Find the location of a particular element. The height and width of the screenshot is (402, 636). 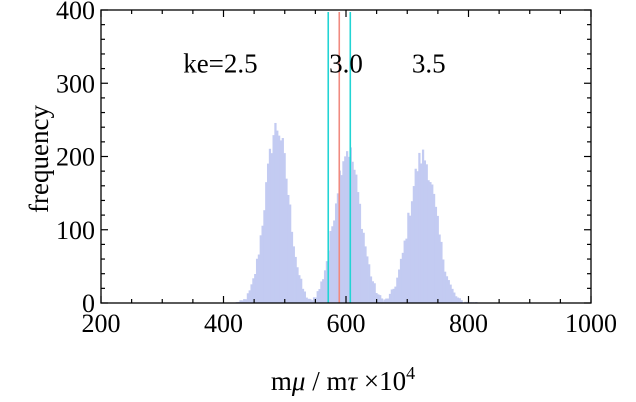

series-annotation: ke=2.5 is located at coordinates (220, 63).